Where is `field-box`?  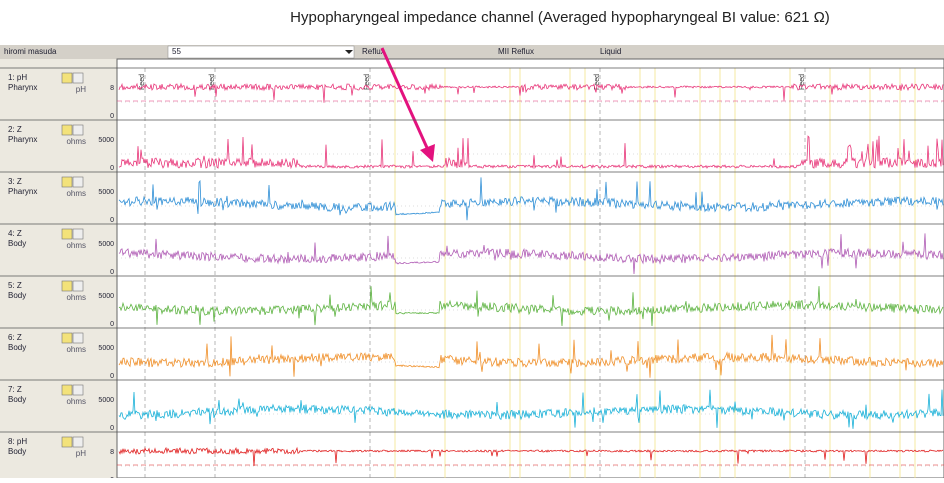 field-box is located at coordinates (261, 52).